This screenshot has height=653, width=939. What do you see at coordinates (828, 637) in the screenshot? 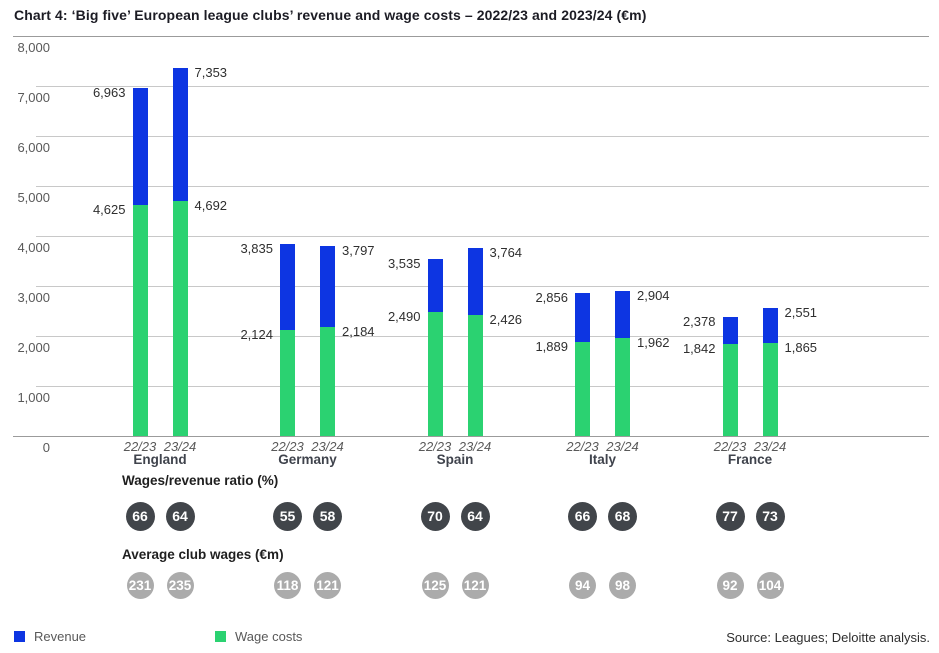
I see `source-note: Source: Leagues; Deloitte analysis.` at bounding box center [828, 637].